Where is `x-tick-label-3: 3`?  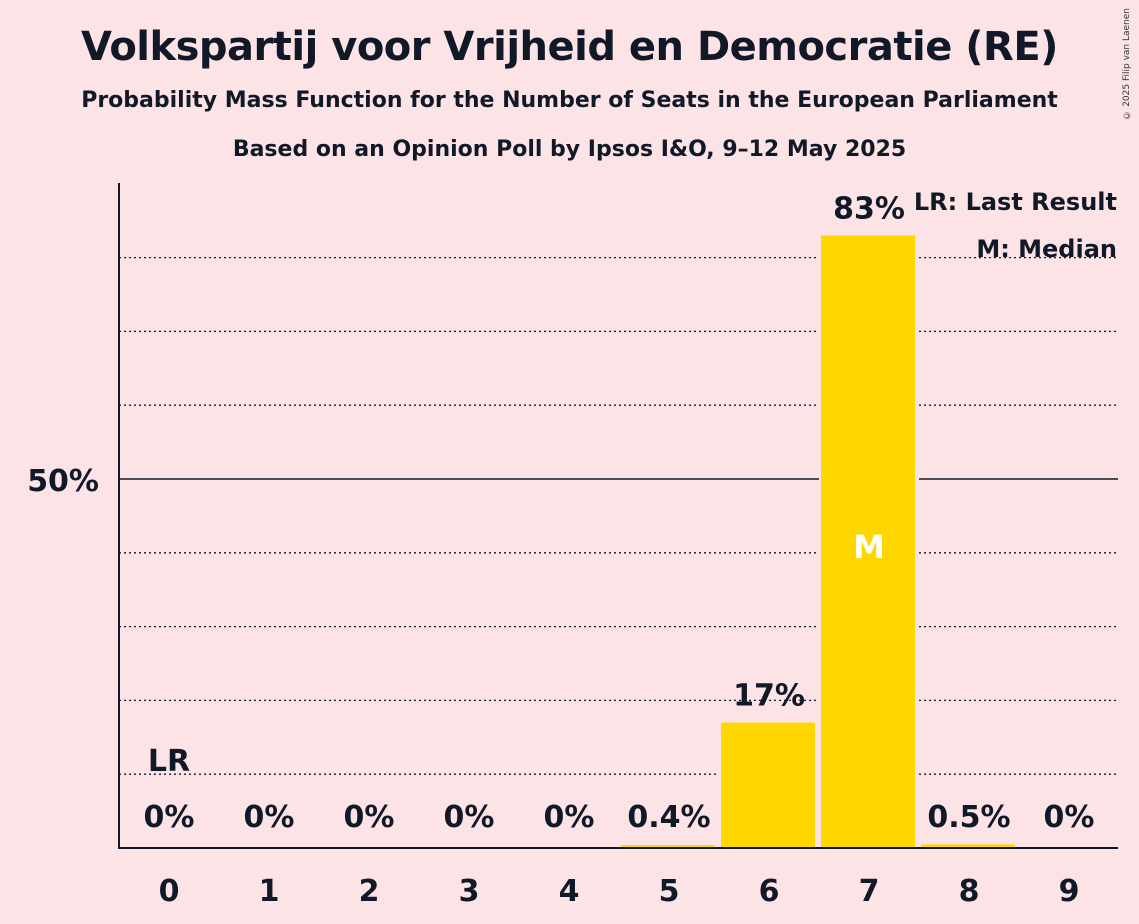 x-tick-label-3: 3 is located at coordinates (469, 891).